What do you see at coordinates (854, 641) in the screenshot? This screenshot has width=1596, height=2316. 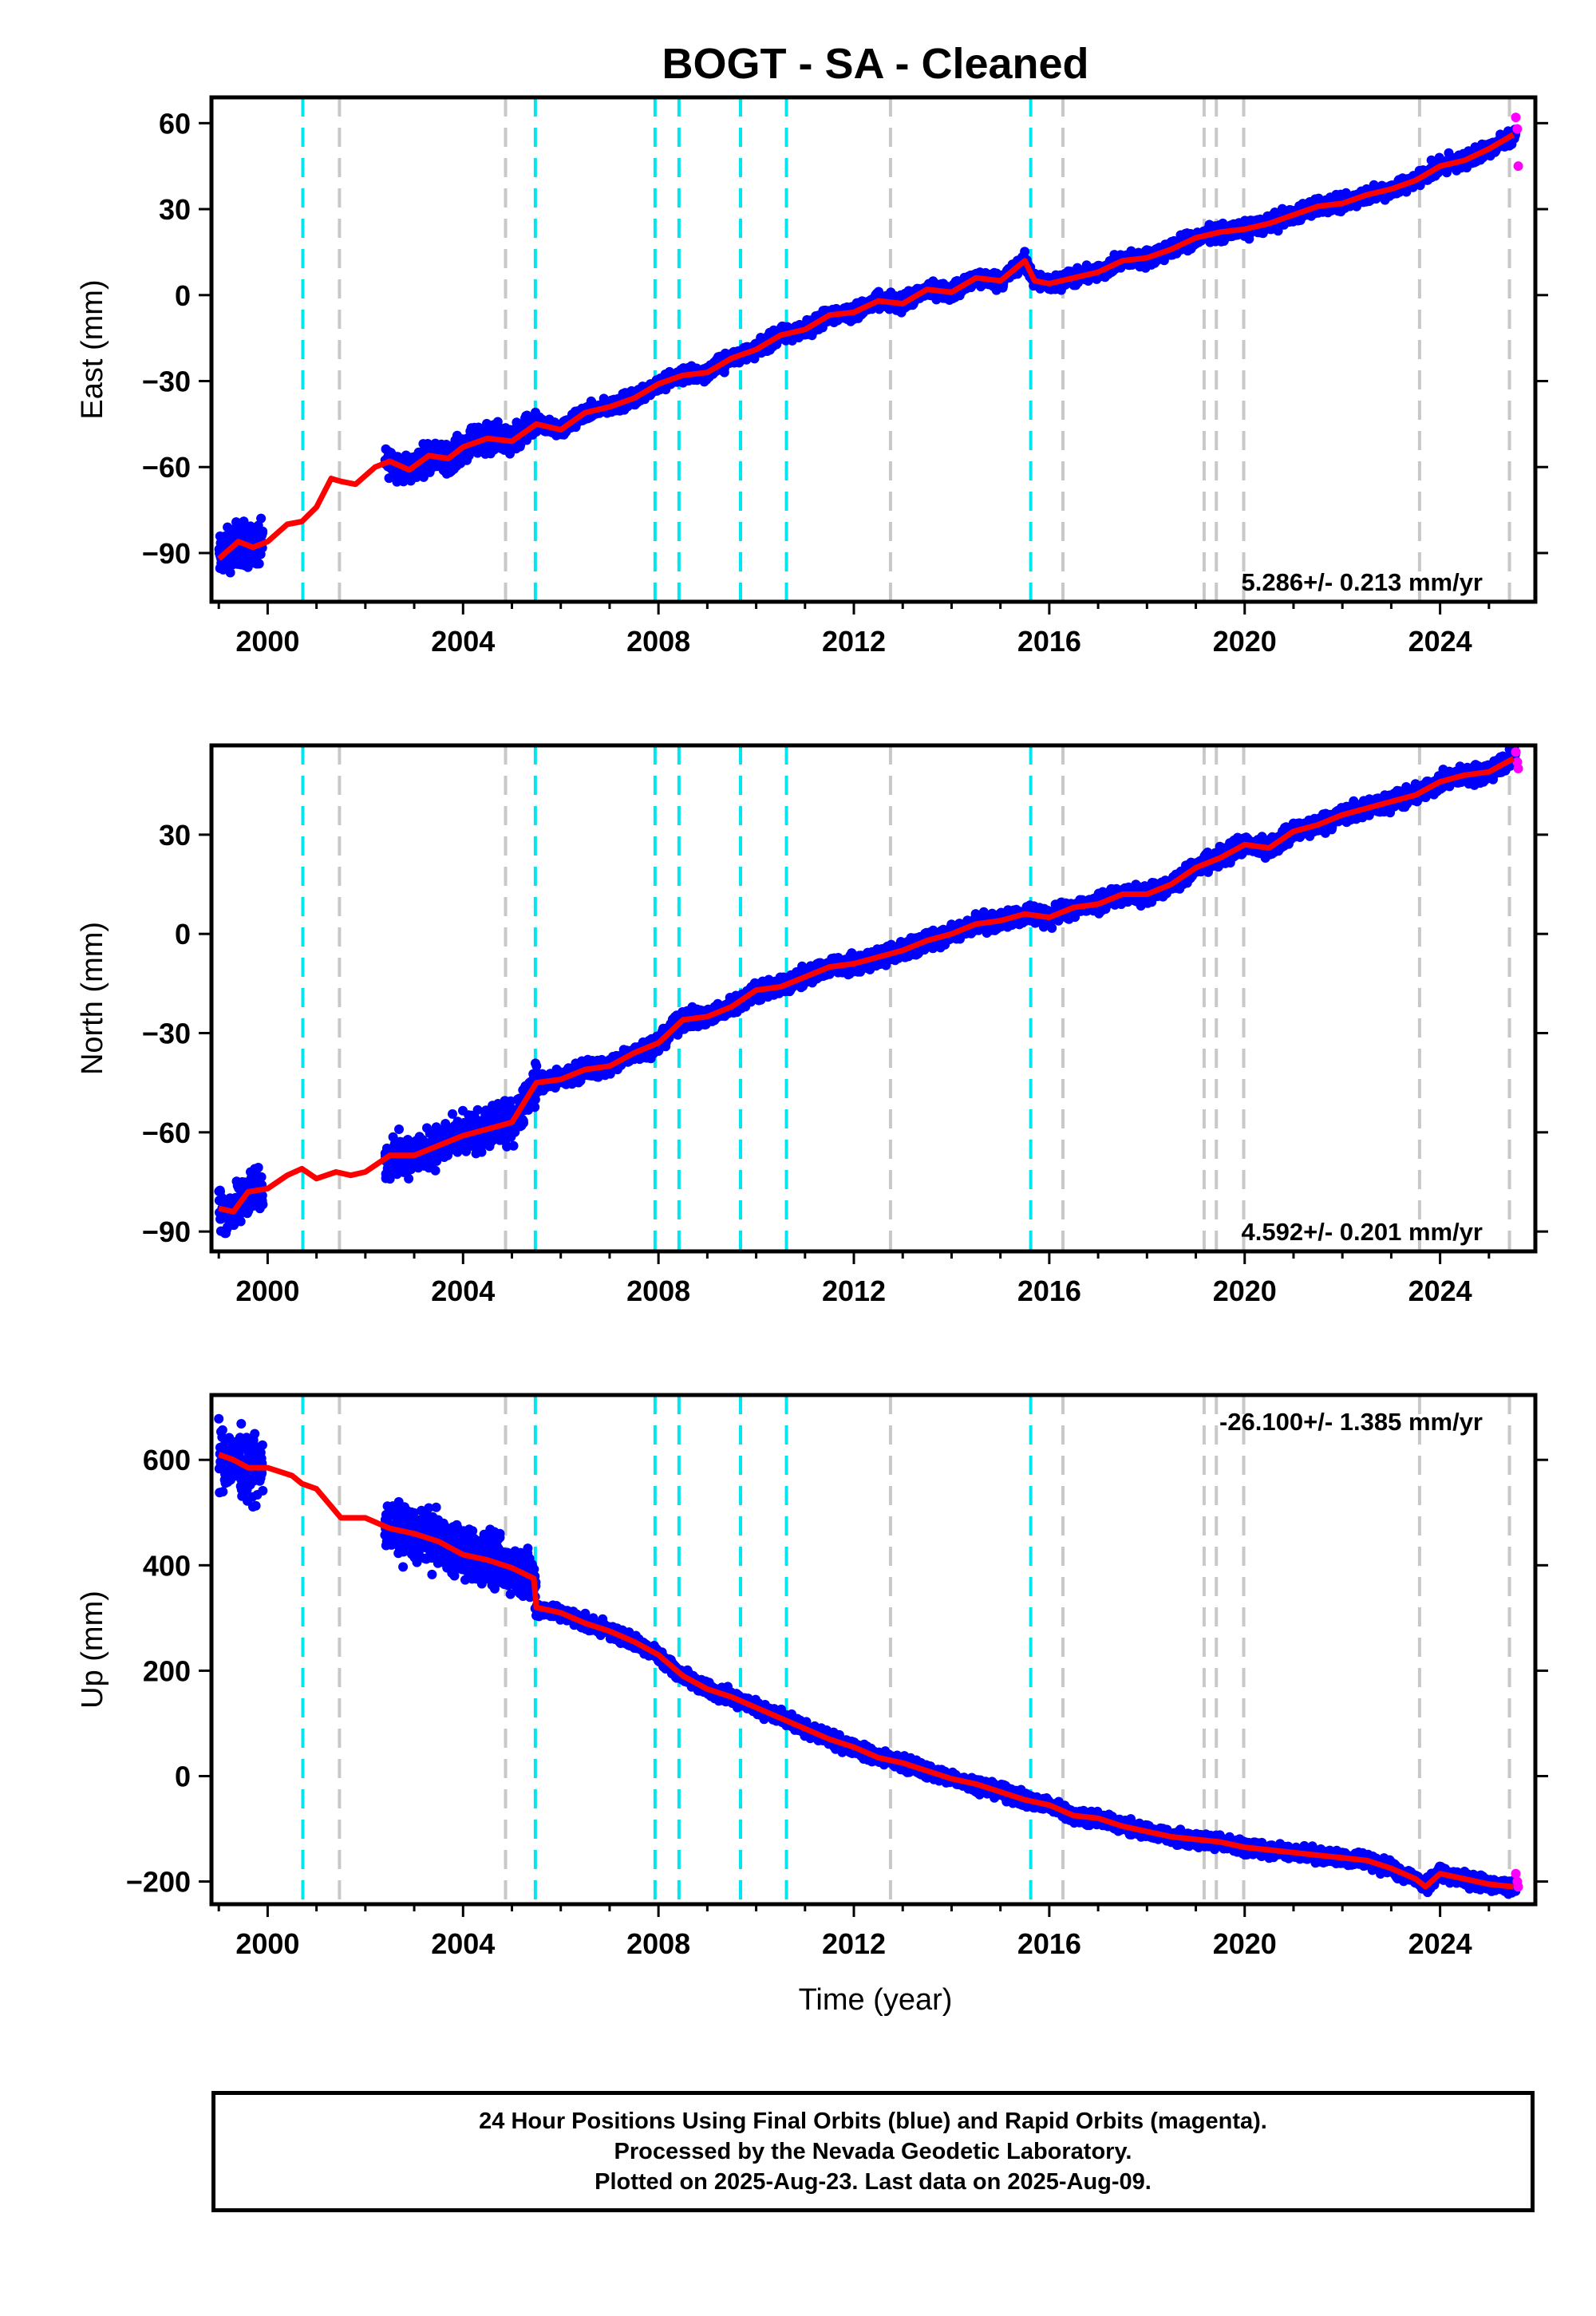 I see `x-tick-label: 2012` at bounding box center [854, 641].